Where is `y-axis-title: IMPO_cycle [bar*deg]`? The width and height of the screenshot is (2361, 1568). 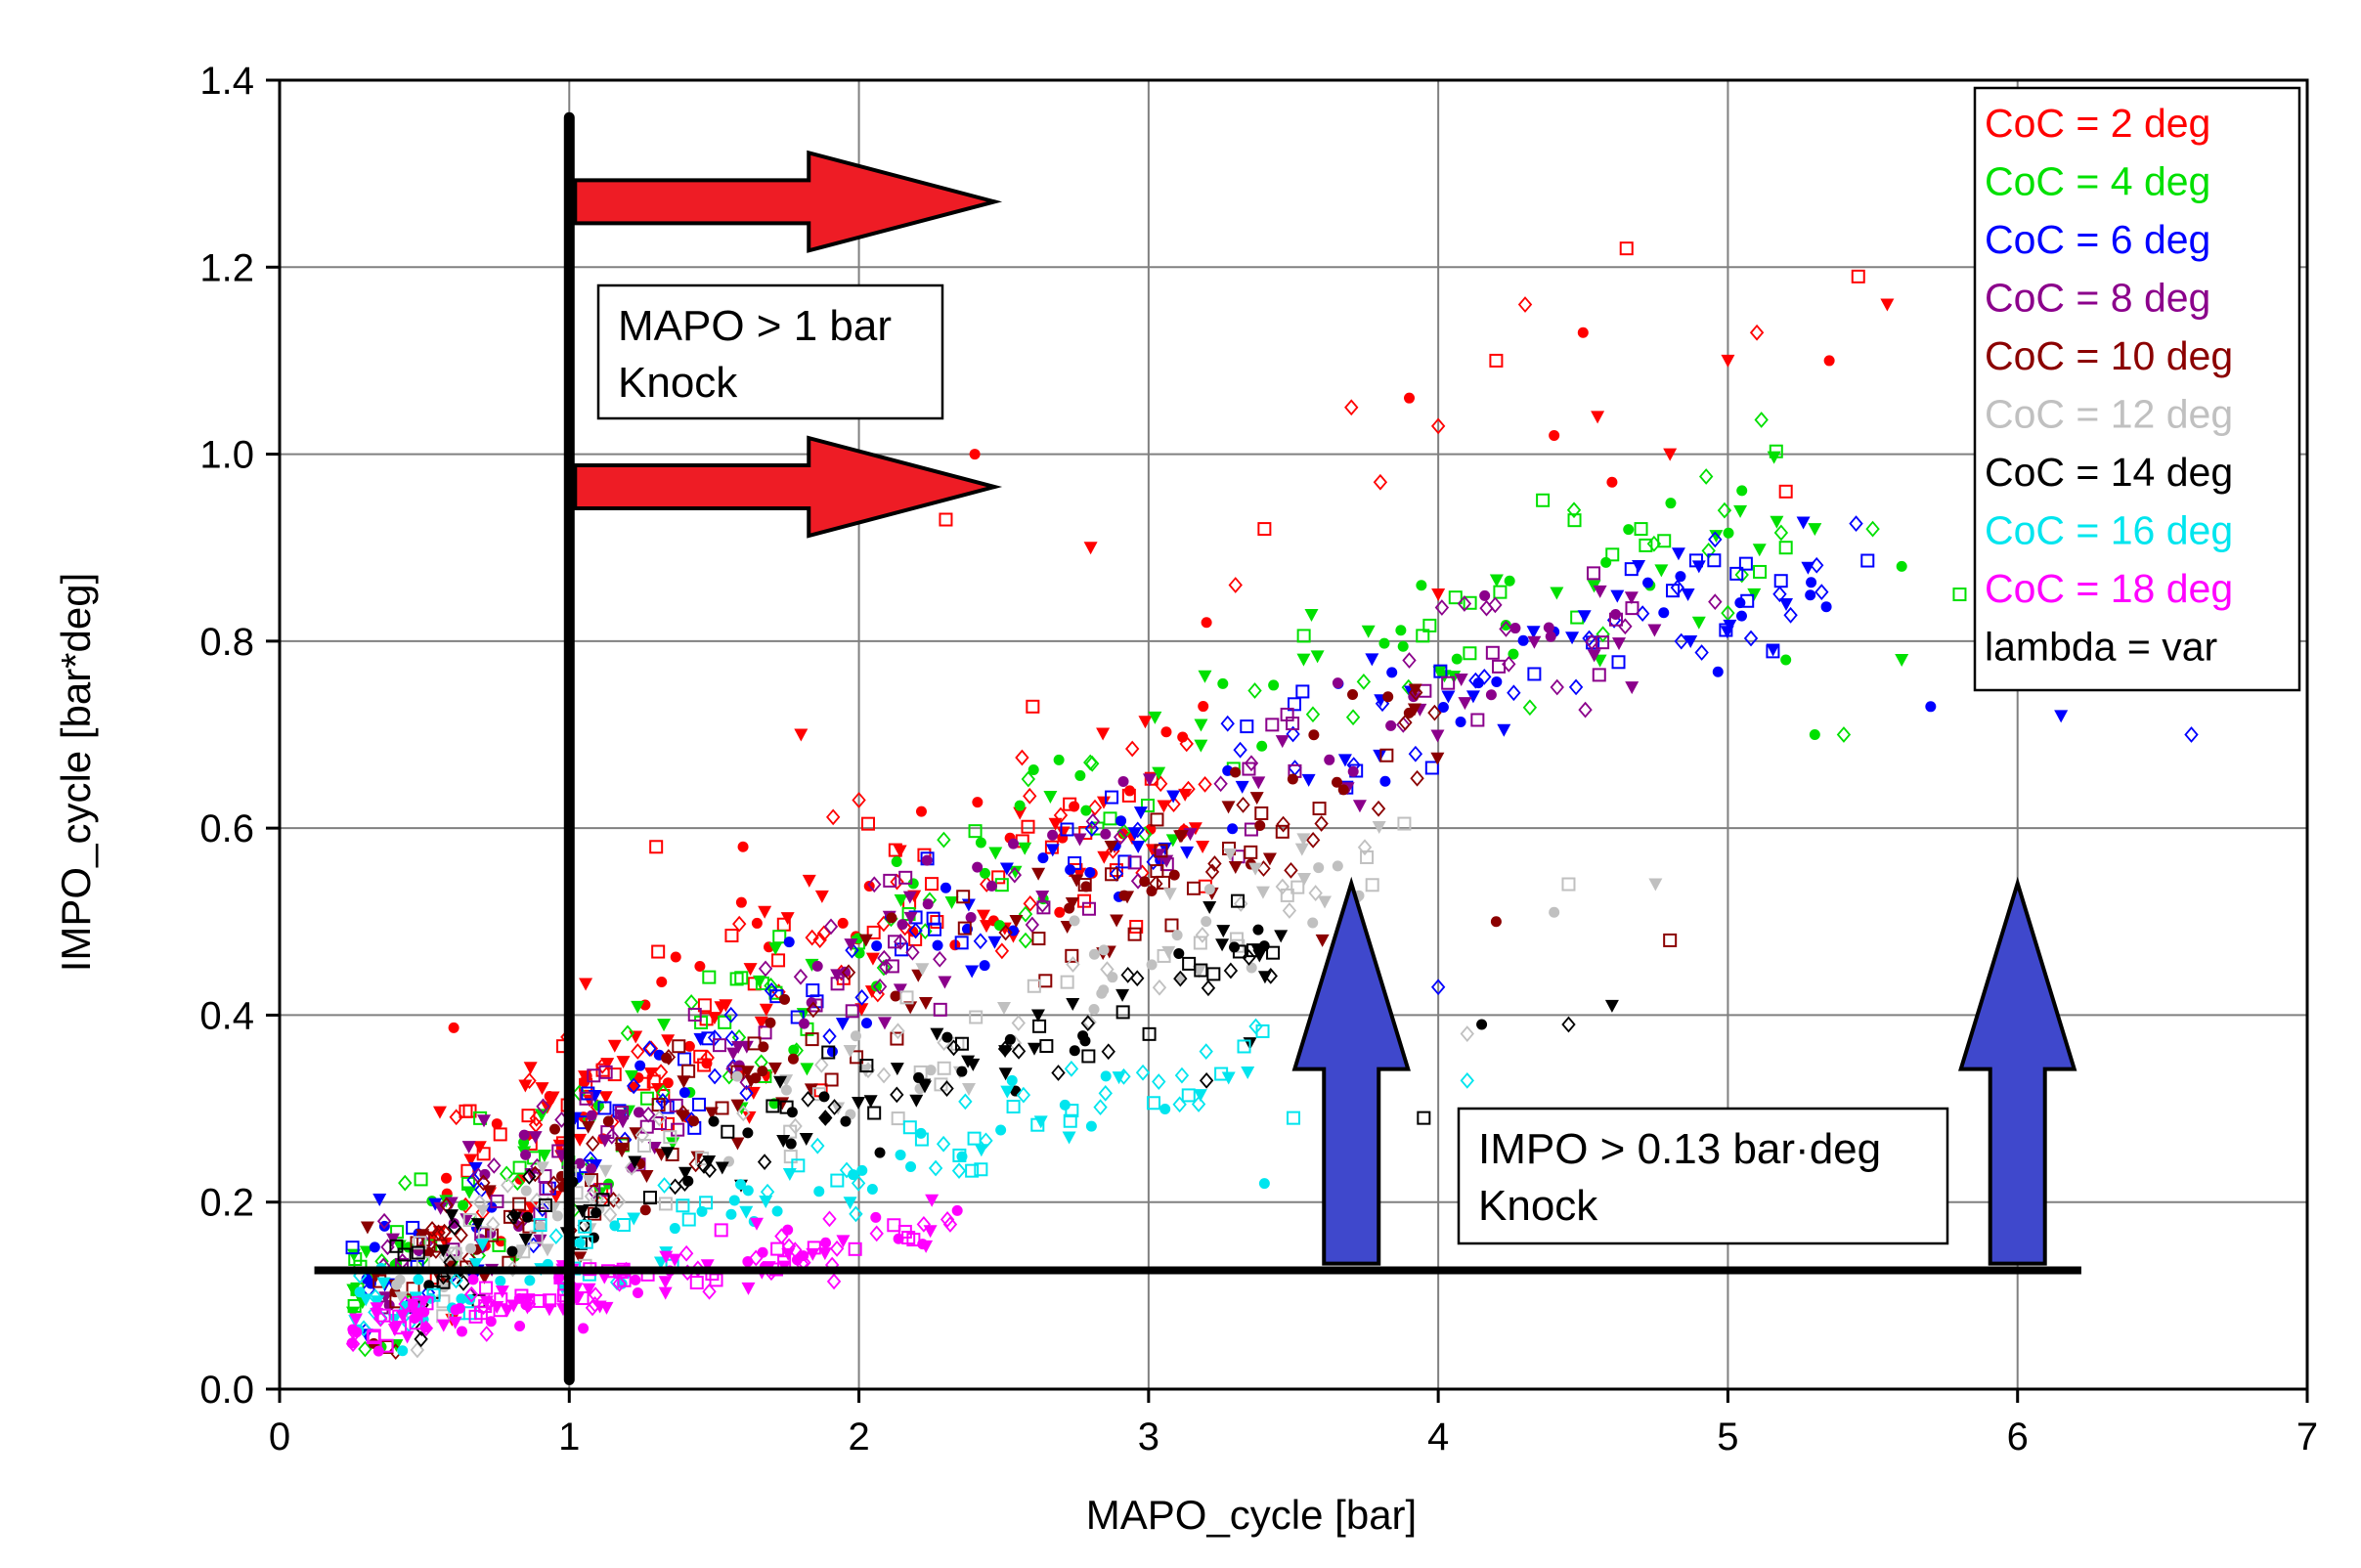
y-axis-title: IMPO_cycle [bar*deg] is located at coordinates (76, 773).